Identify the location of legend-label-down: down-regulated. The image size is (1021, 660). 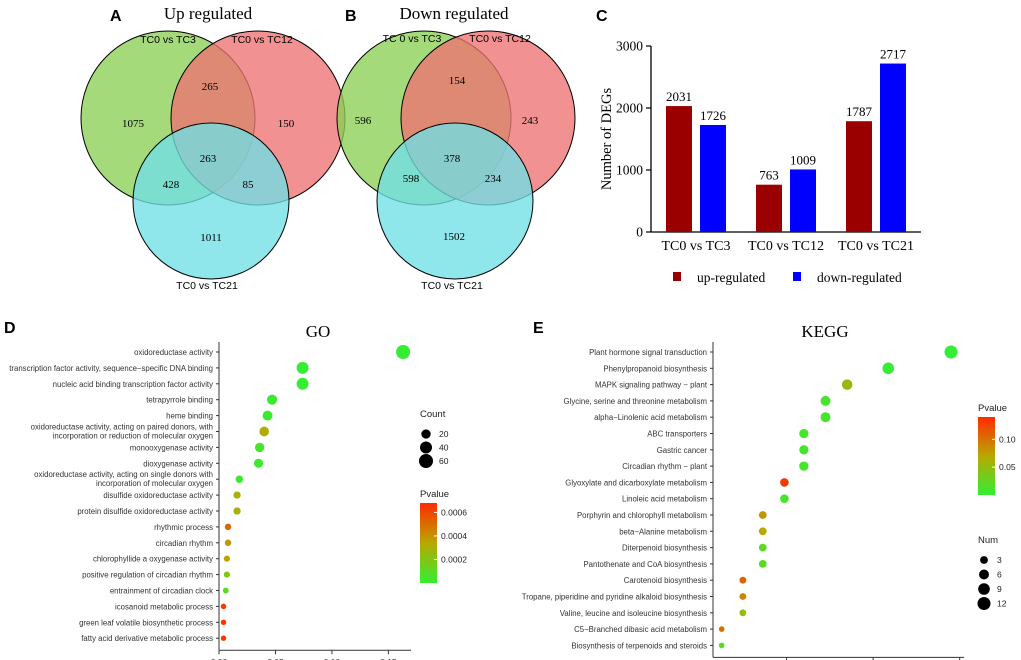
(859, 277).